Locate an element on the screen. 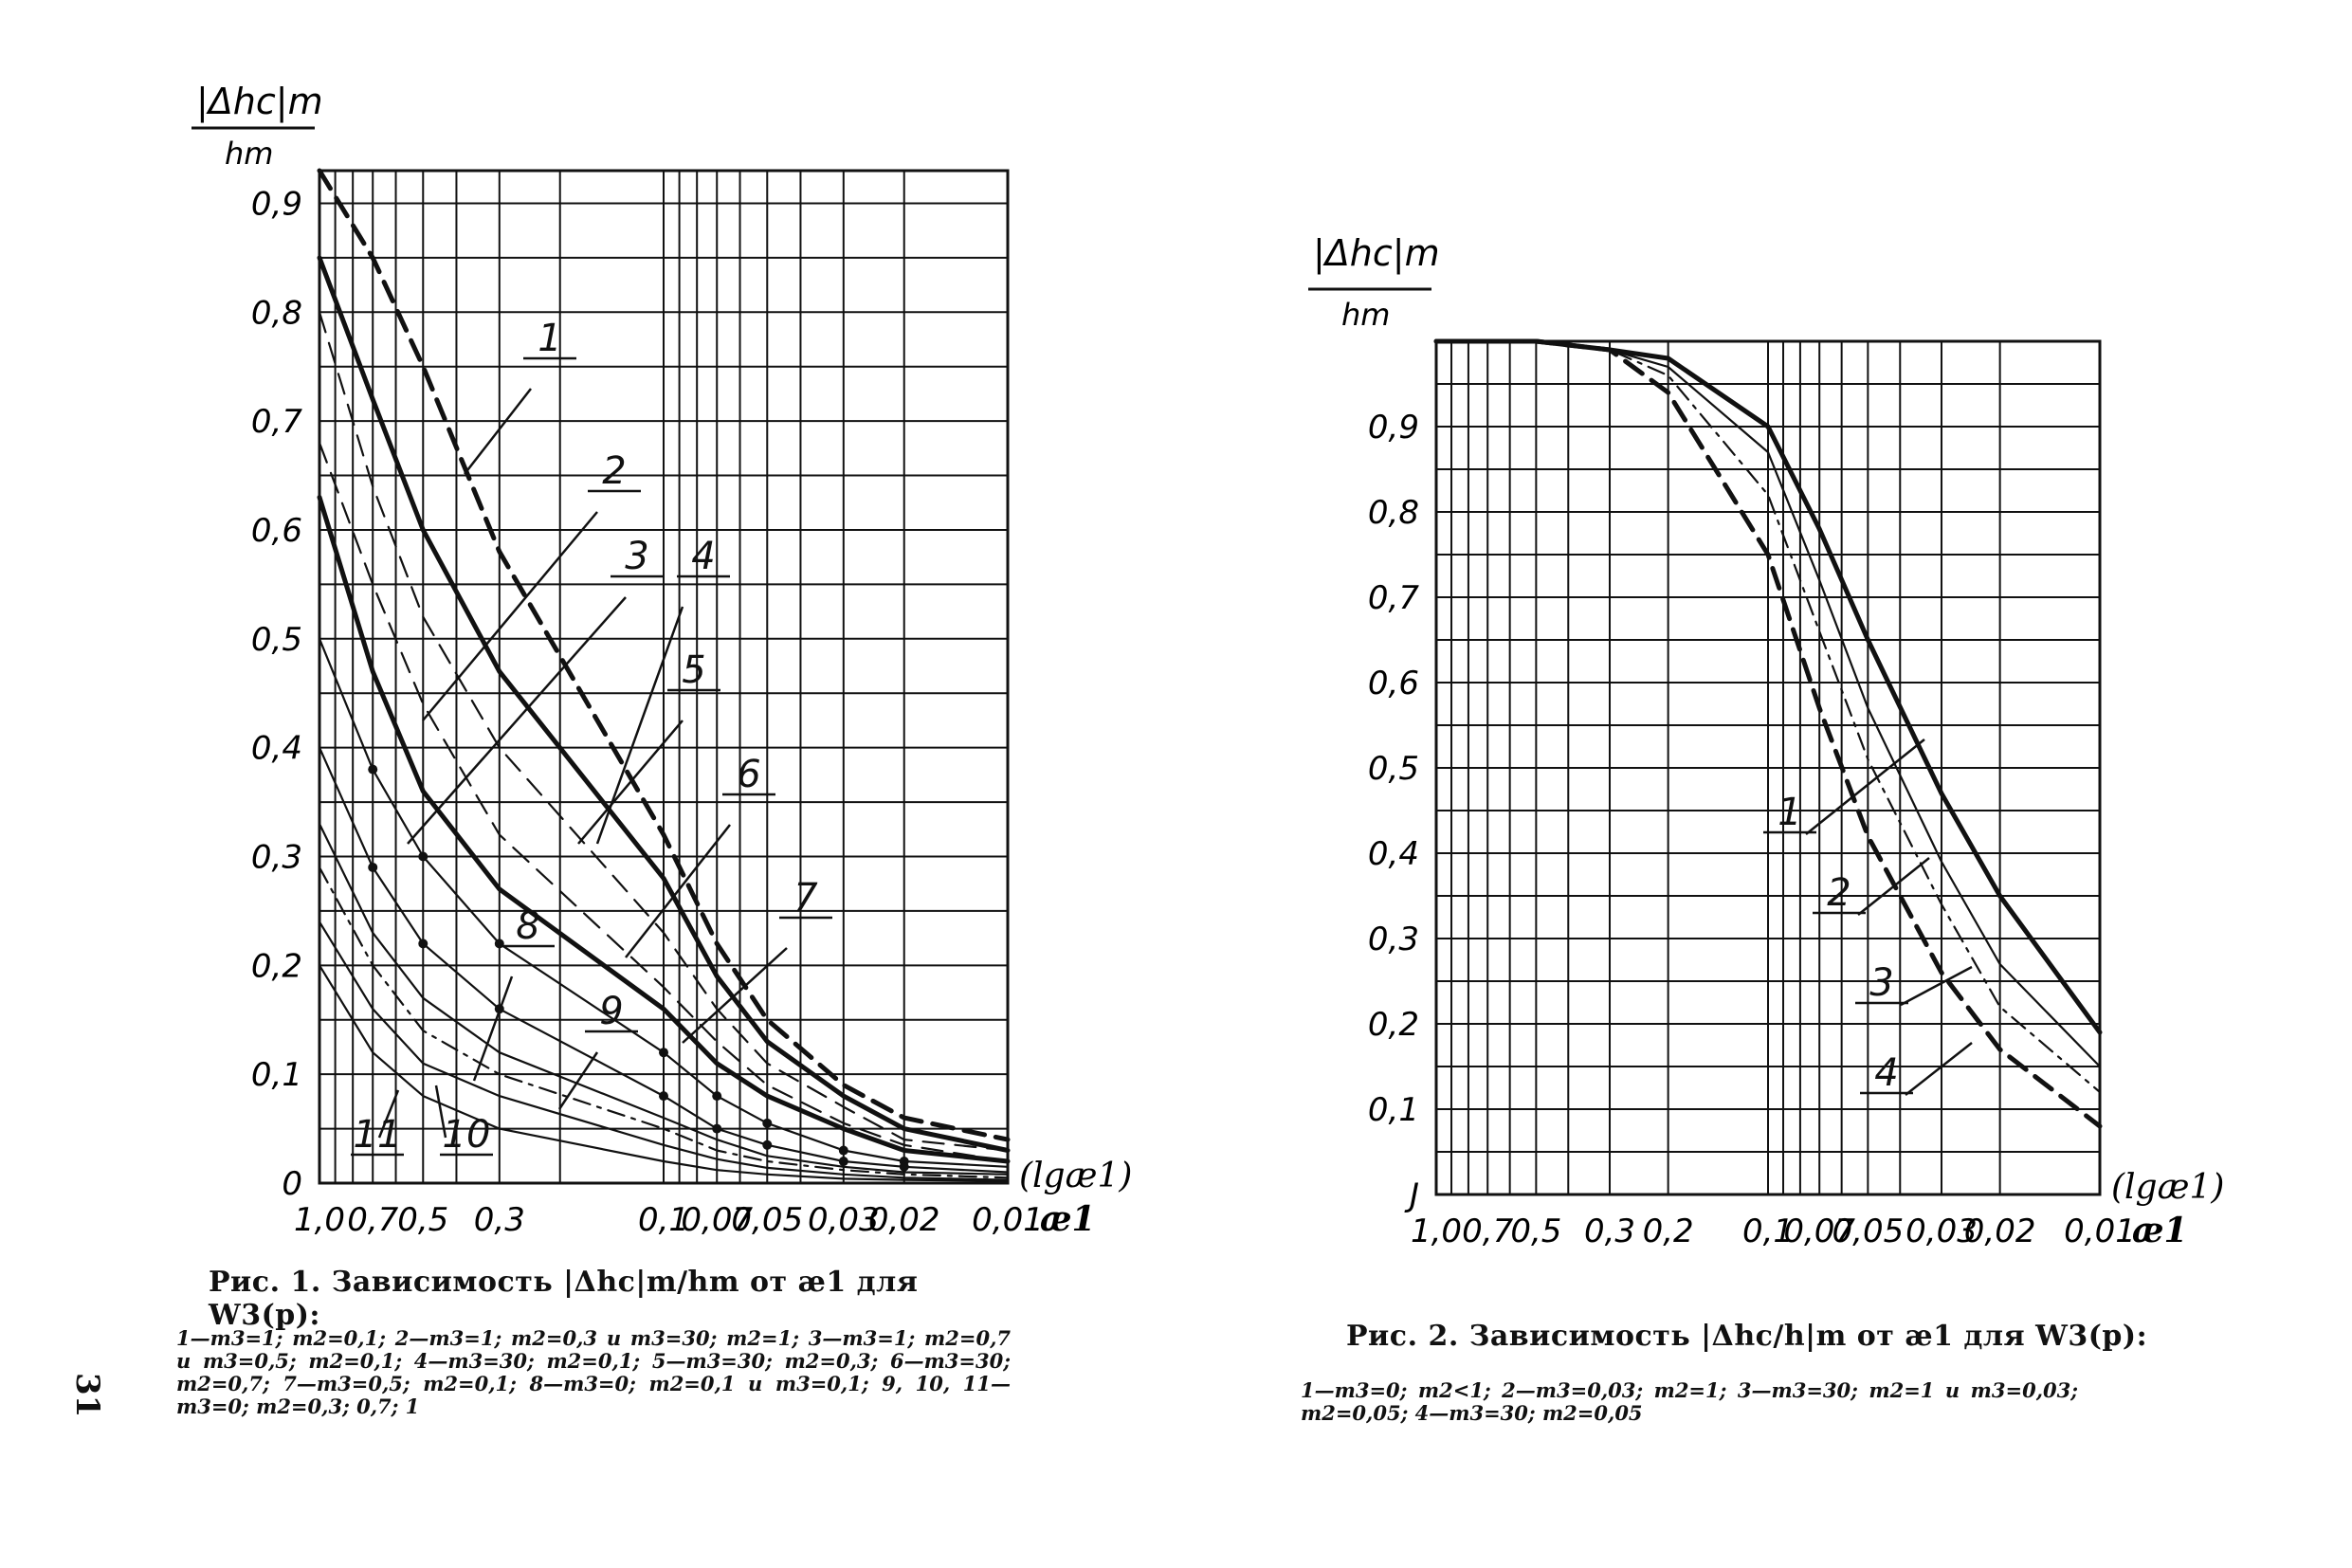  curve-label-1: 1 is located at coordinates (549, 338).